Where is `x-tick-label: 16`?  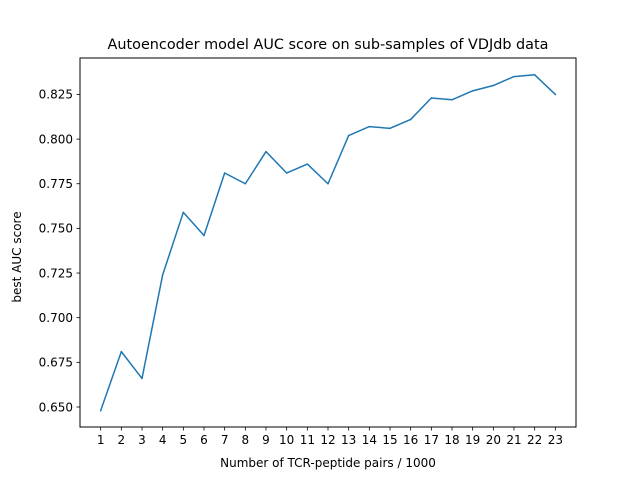
x-tick-label: 16 is located at coordinates (410, 440).